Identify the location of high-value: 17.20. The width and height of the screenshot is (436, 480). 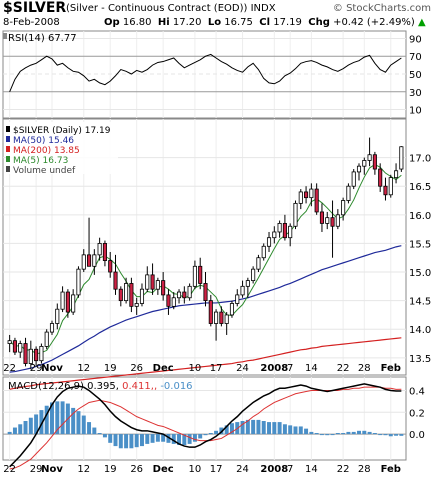
(187, 22).